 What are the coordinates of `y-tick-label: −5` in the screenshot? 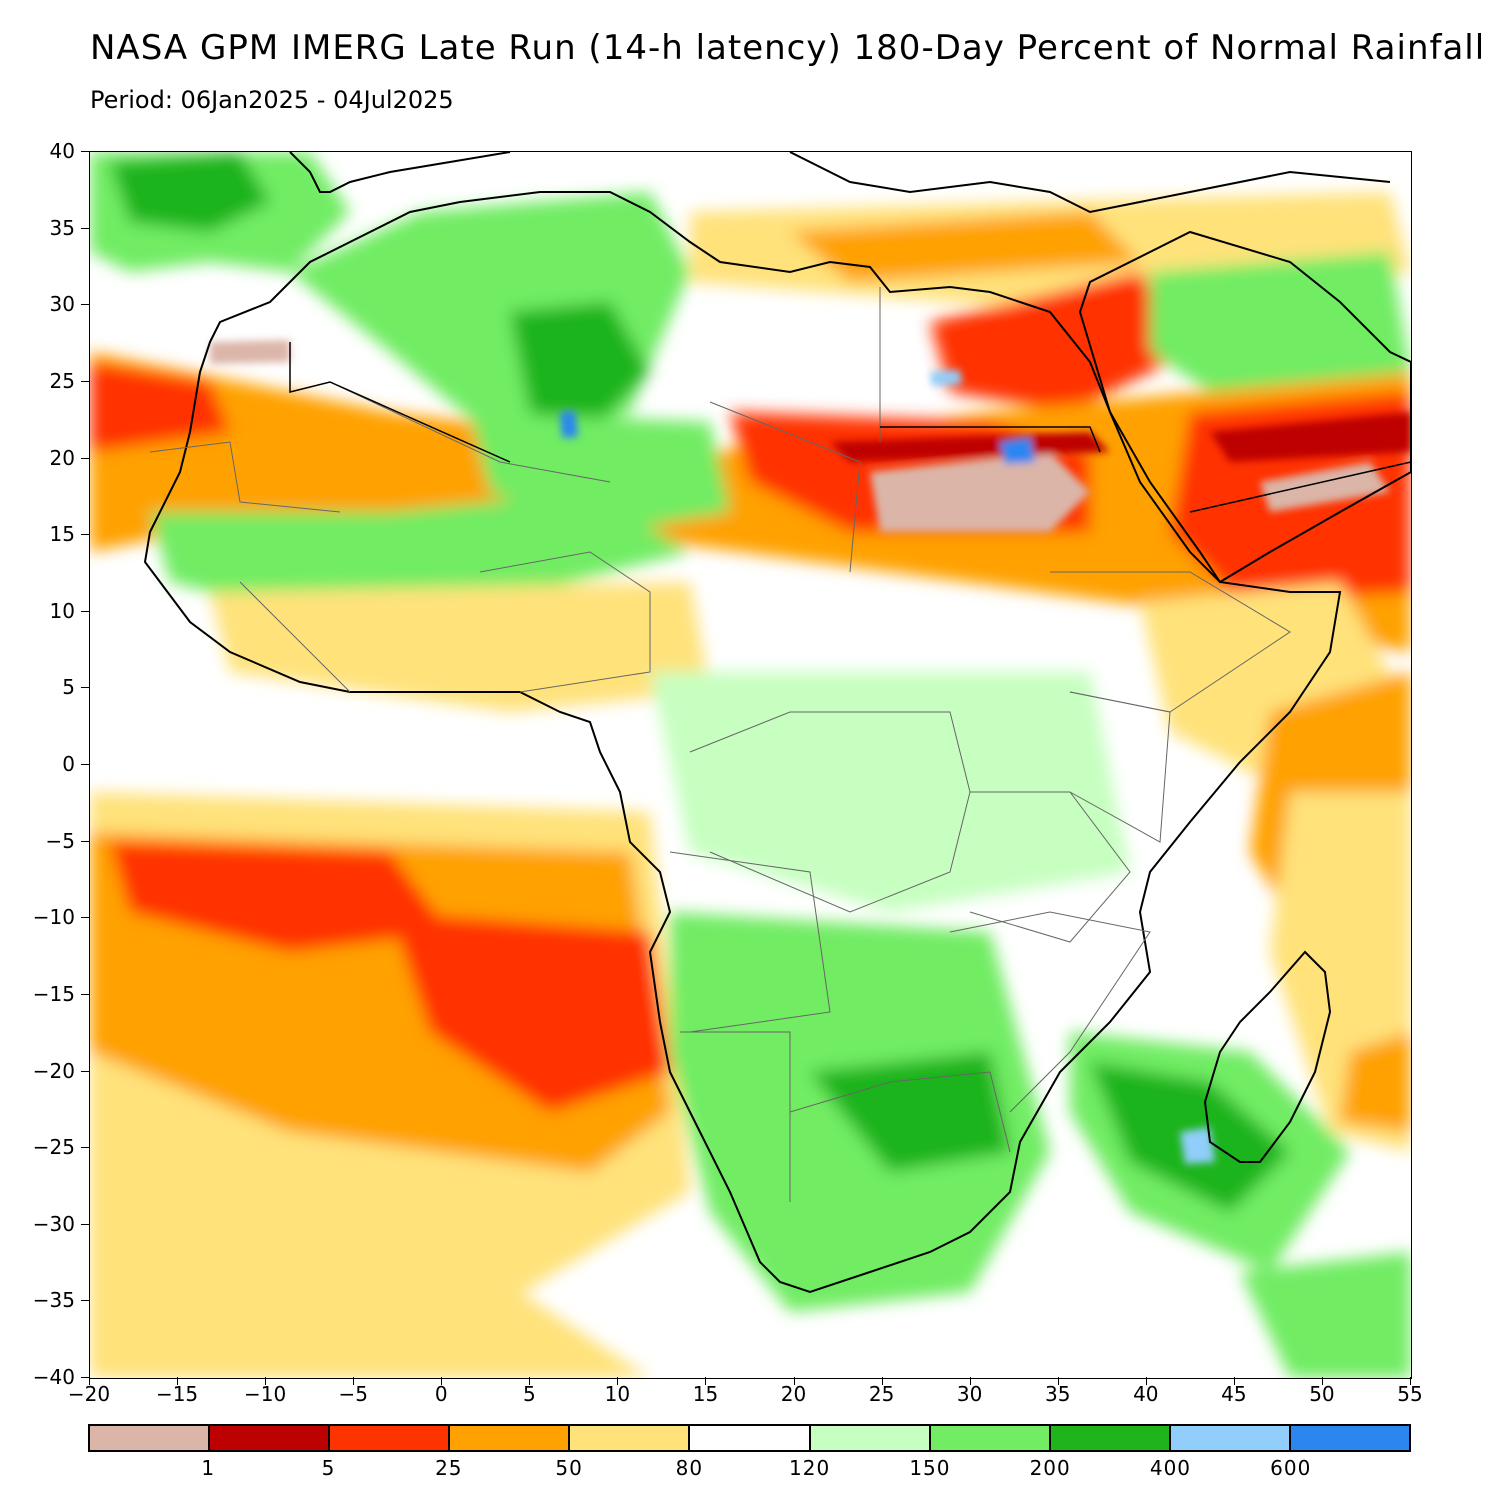 It's located at (60, 840).